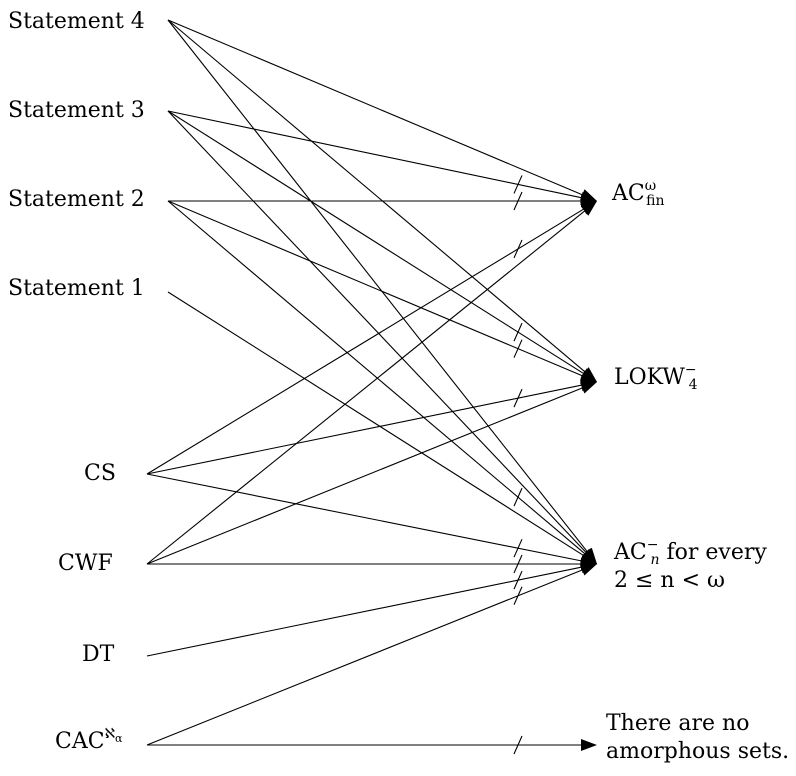 This screenshot has width=796, height=776. Describe the element at coordinates (85, 563) in the screenshot. I see `node-cwf: CWF` at that location.